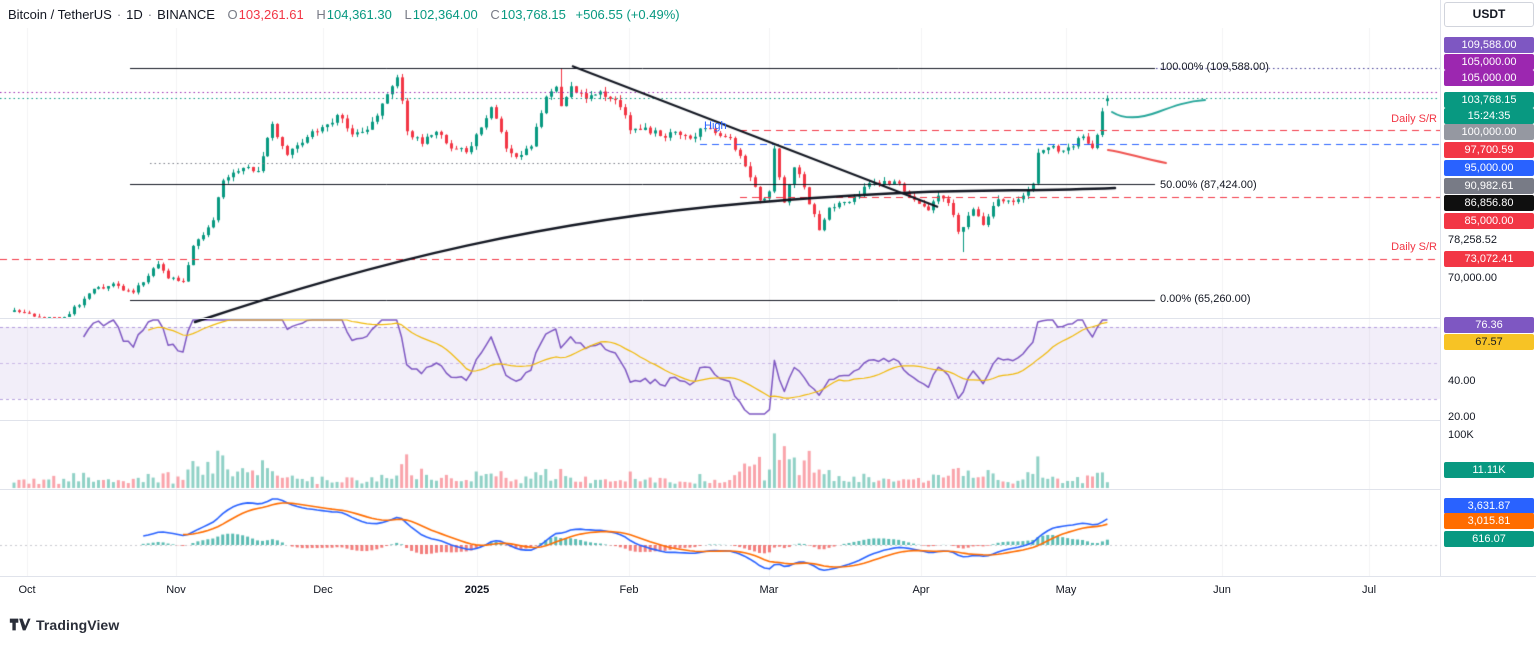  What do you see at coordinates (1489, 100) in the screenshot?
I see `current-price-label: 103,768.15` at bounding box center [1489, 100].